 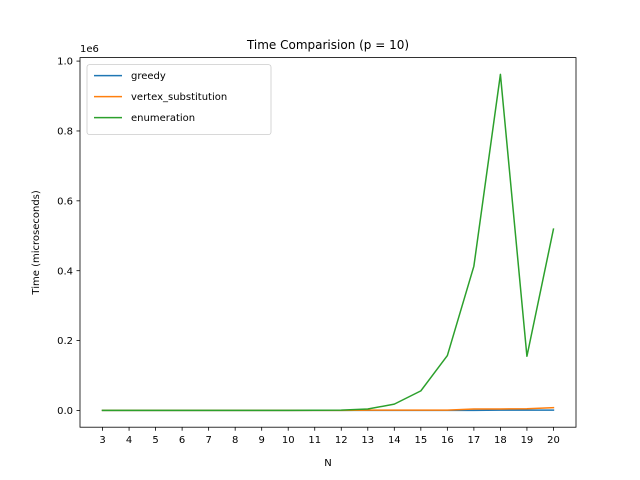 What do you see at coordinates (65, 201) in the screenshot?
I see `y-tick-label: 0.6` at bounding box center [65, 201].